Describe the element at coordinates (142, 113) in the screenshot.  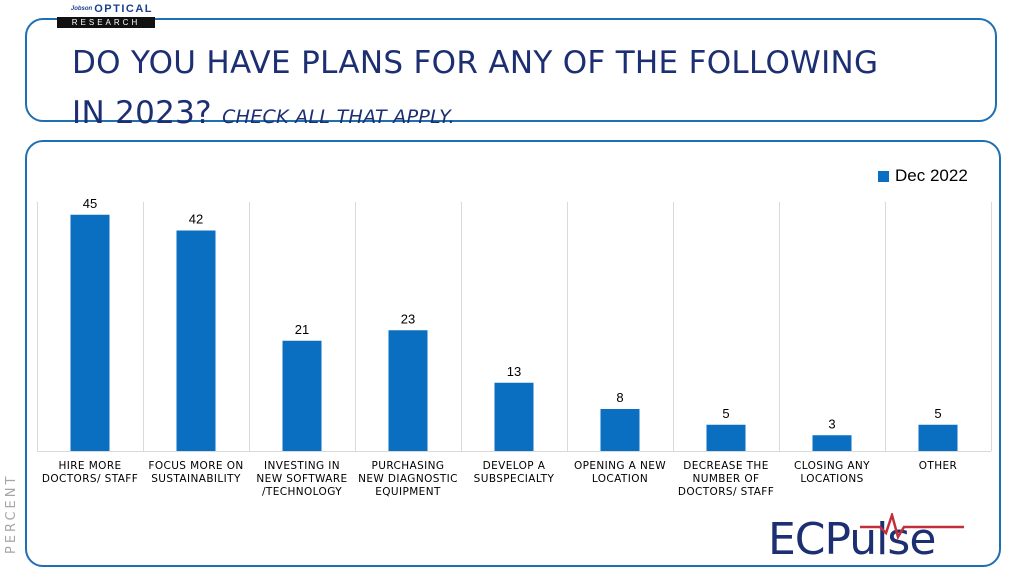
I see `title-line-2: IN 2023?` at that location.